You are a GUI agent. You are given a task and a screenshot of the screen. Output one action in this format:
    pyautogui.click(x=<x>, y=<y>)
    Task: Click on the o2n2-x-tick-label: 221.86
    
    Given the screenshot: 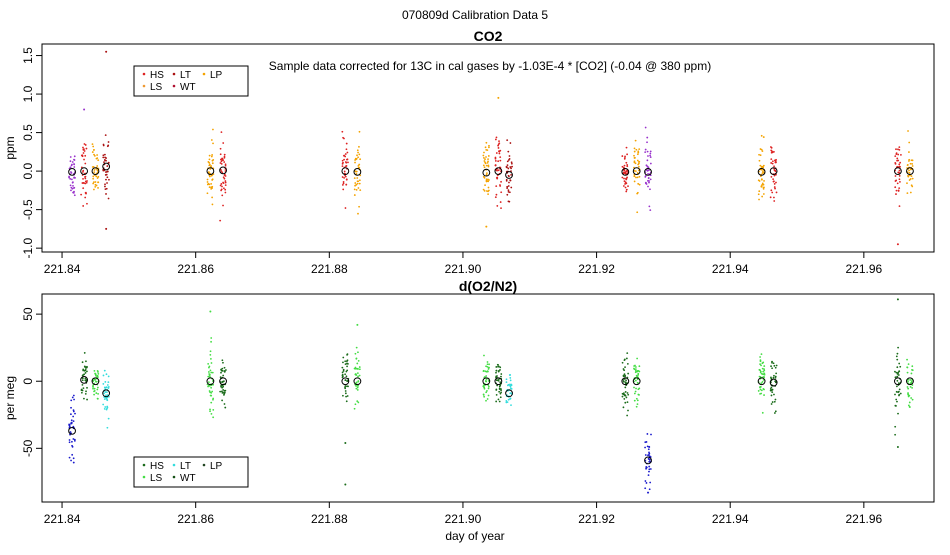 What is the action you would take?
    pyautogui.click(x=195, y=519)
    